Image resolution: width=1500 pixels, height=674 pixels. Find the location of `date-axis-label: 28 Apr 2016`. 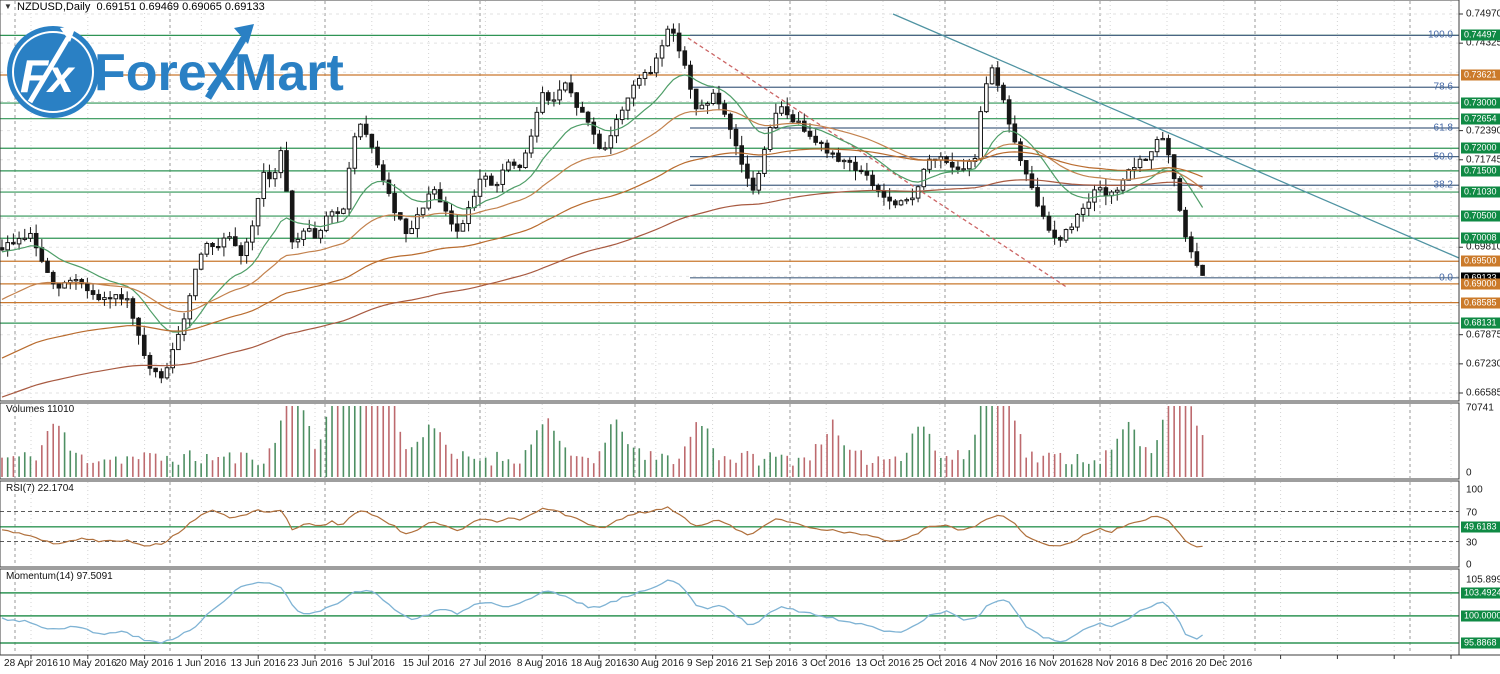

date-axis-label: 28 Apr 2016 is located at coordinates (31, 663).